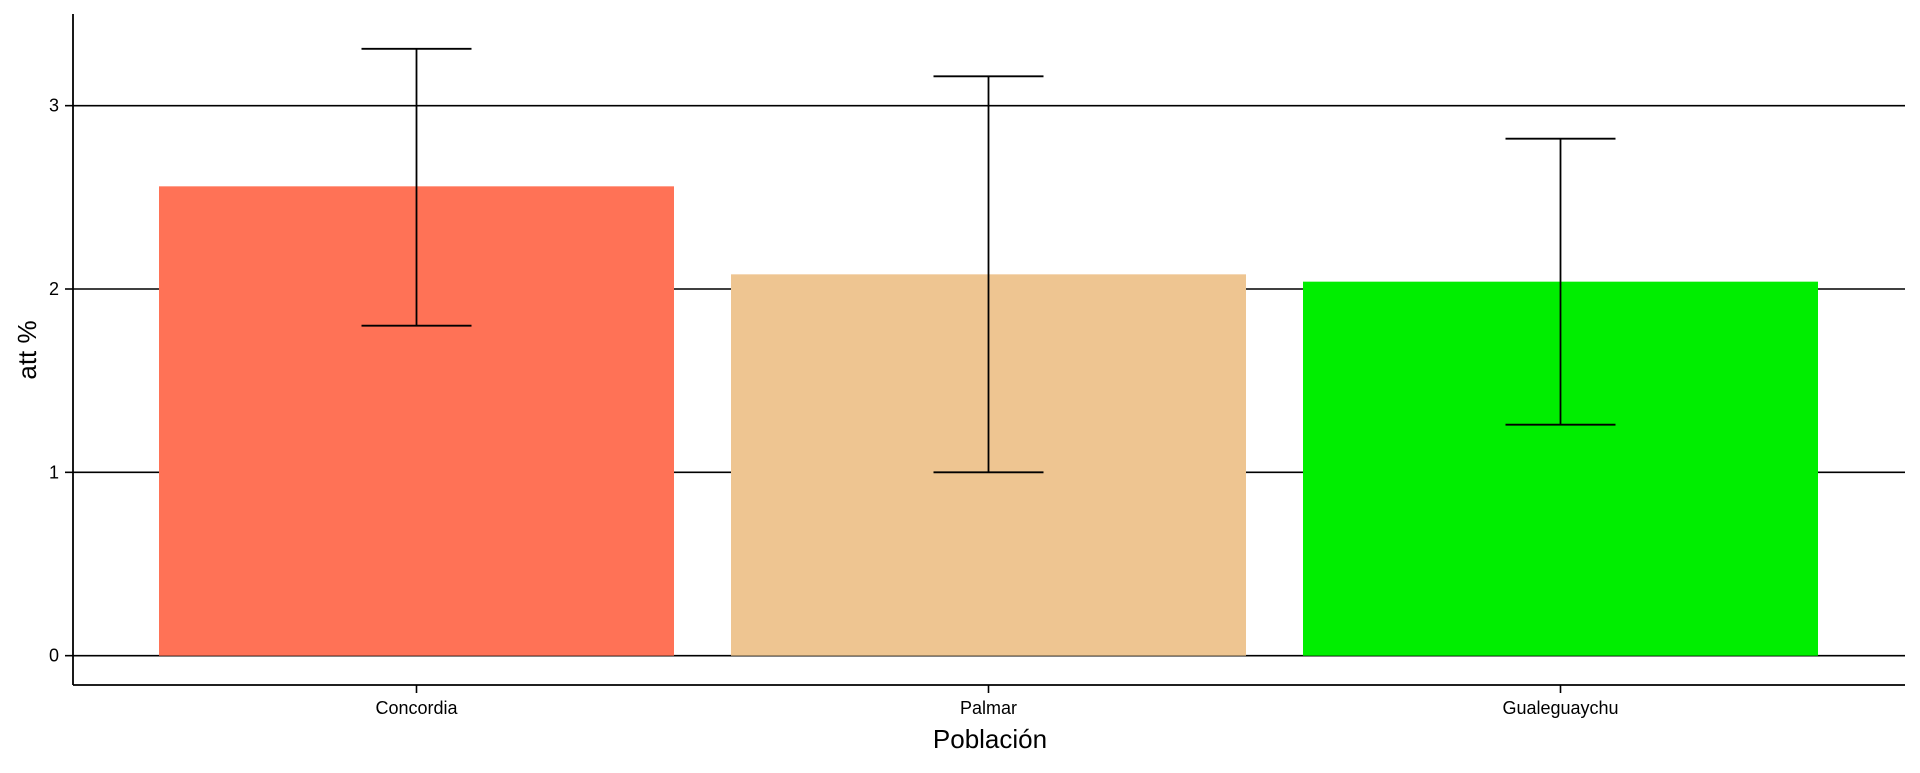 Image resolution: width=1920 pixels, height=773 pixels. Describe the element at coordinates (54, 289) in the screenshot. I see `y-tick-label: 2` at that location.